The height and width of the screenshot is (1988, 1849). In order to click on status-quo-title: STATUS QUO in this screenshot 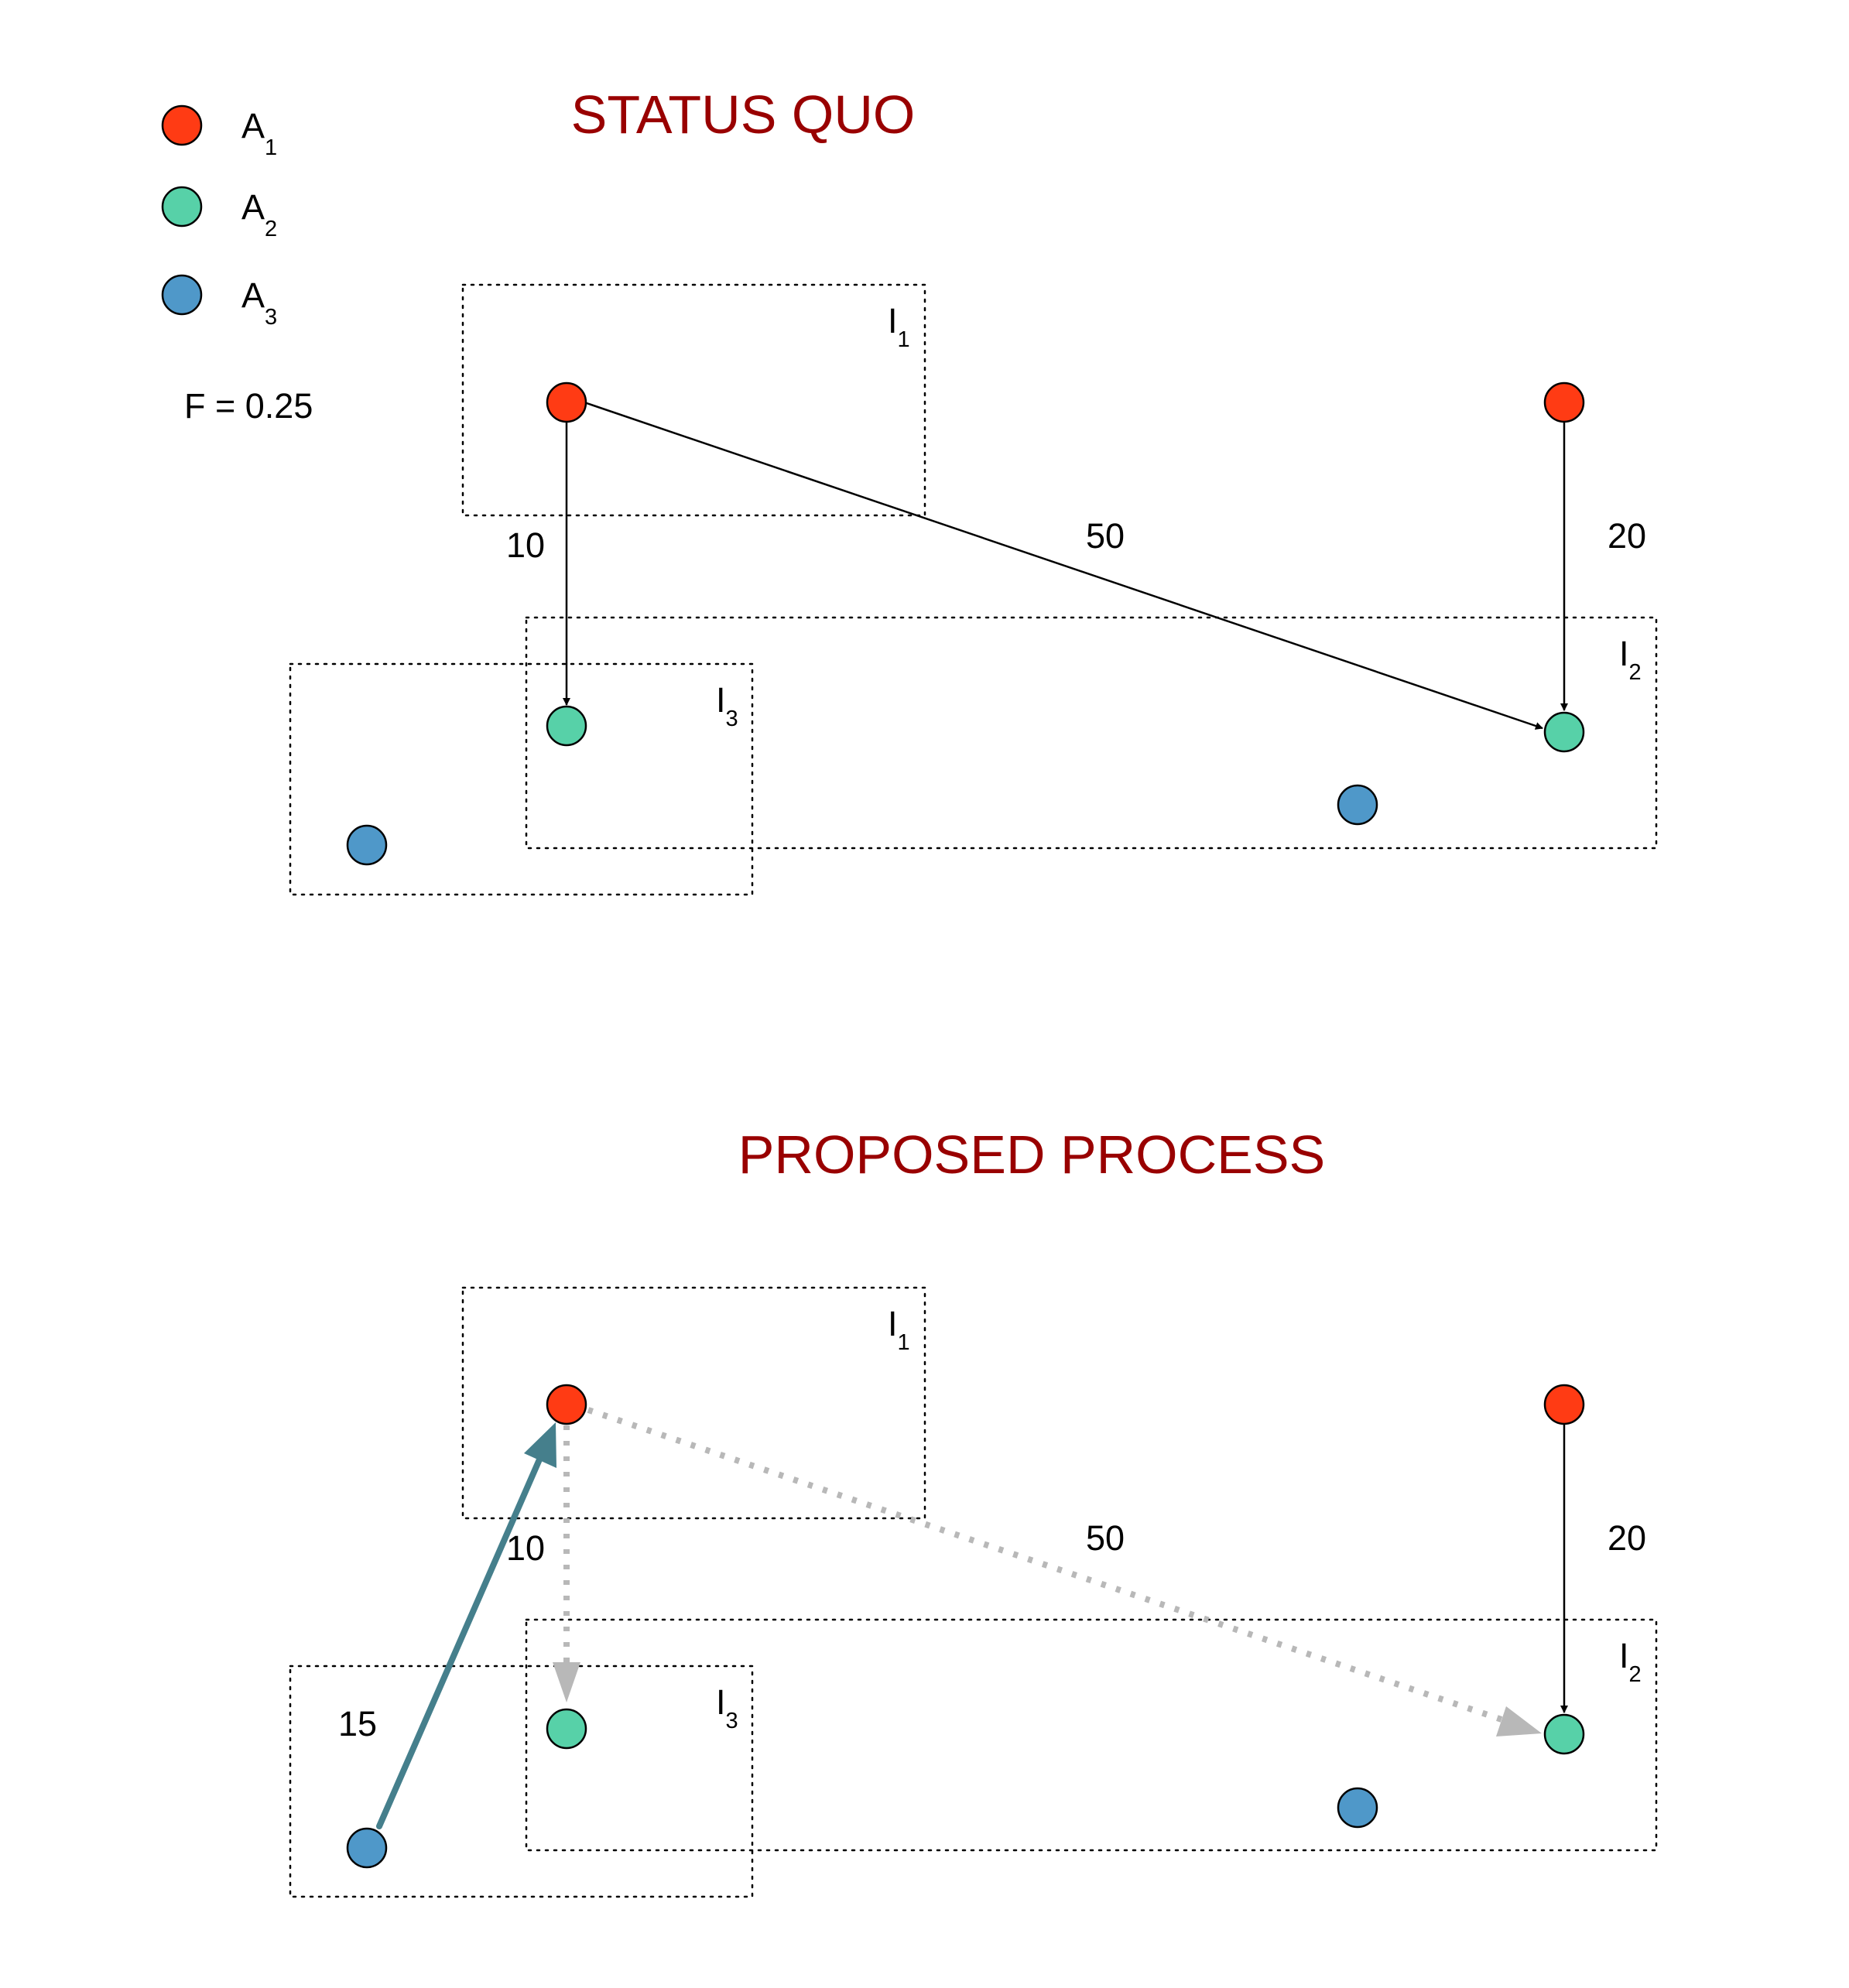, I will do `click(743, 114)`.